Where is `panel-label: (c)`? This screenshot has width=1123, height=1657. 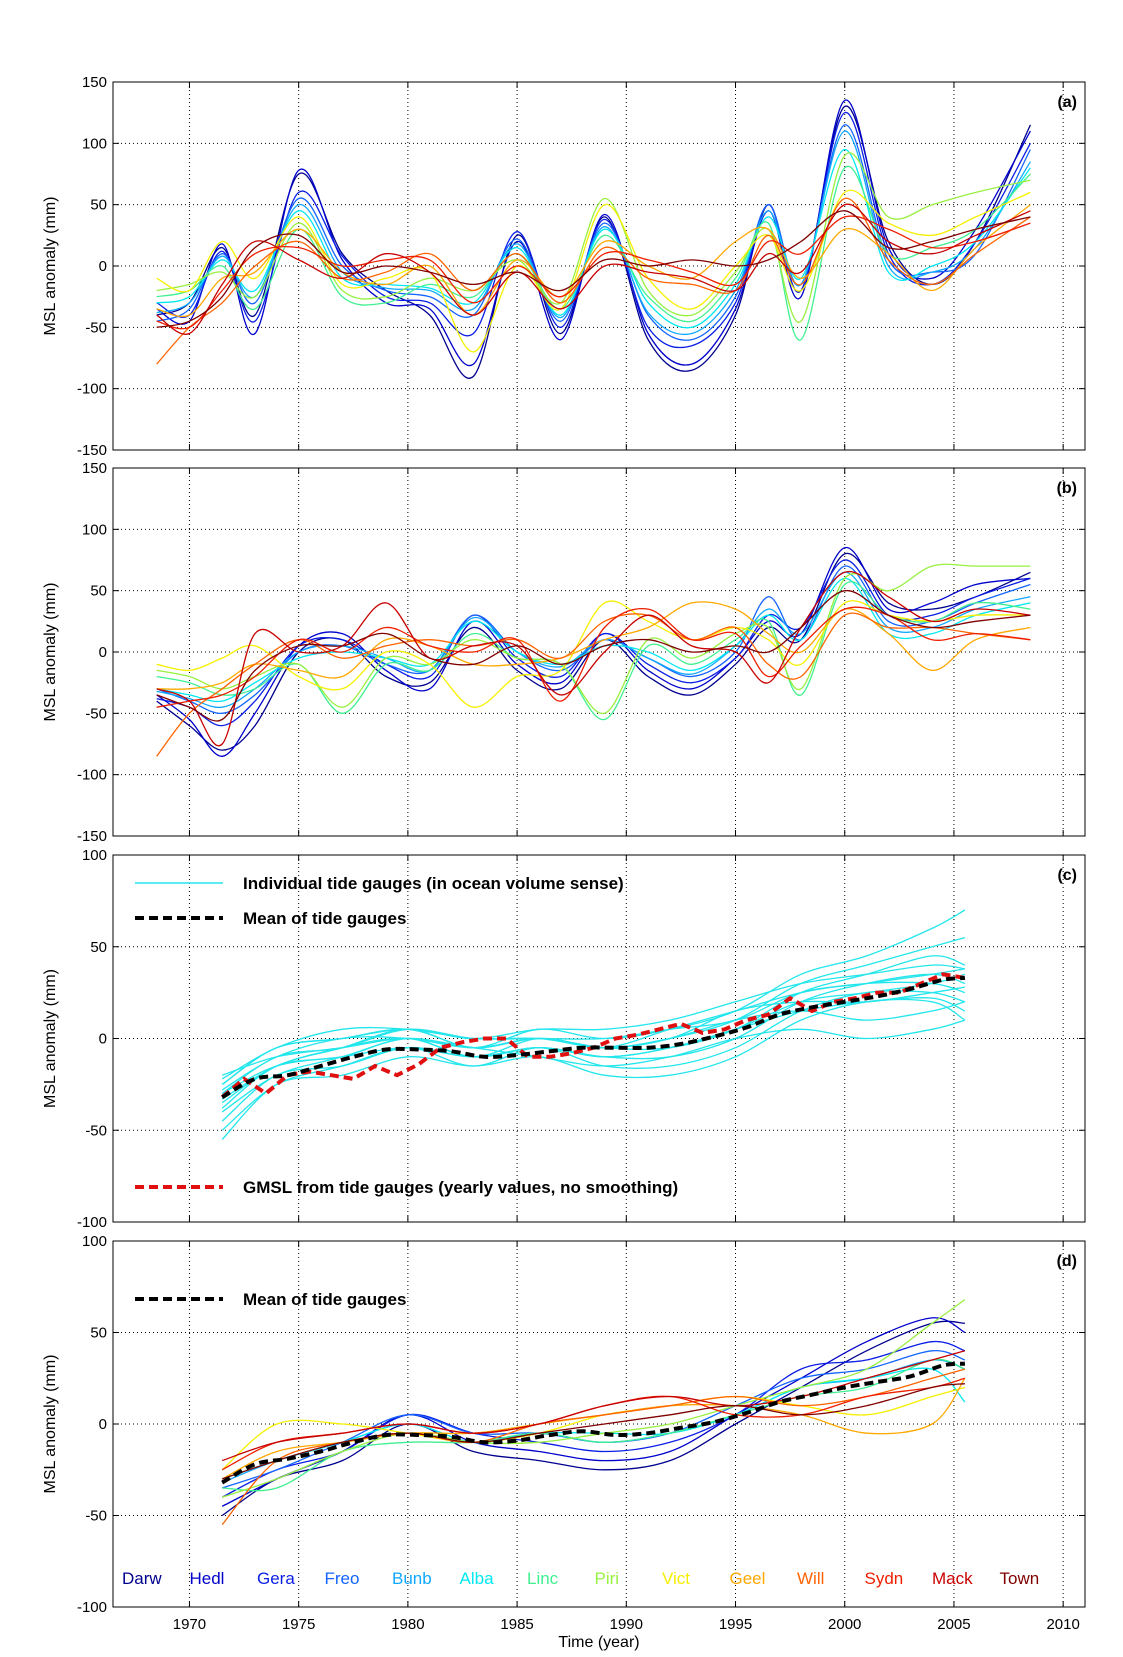 panel-label: (c) is located at coordinates (1067, 875).